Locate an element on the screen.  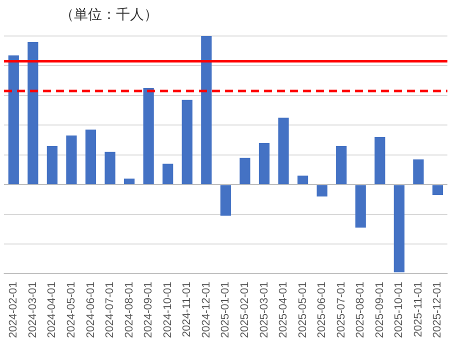
x-tick-label: 2024-11-01 is located at coordinates (187, 310).